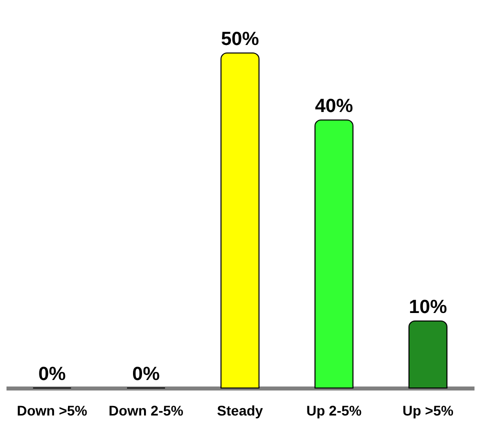 The image size is (489, 446). I want to click on x-tick-label: Up >5%, so click(428, 410).